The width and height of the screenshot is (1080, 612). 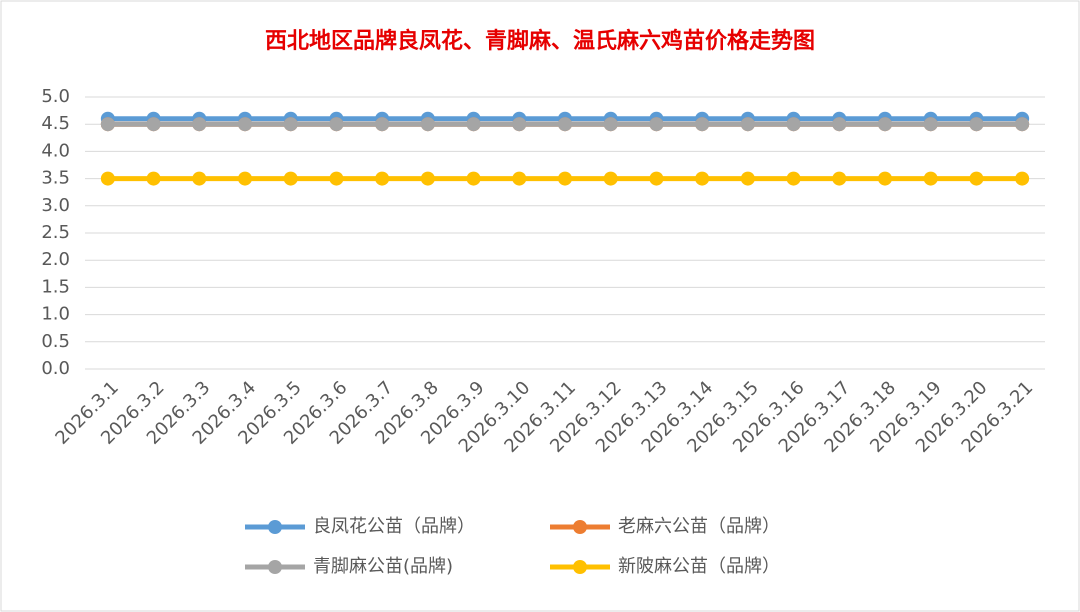 I want to click on y-tick-label: 2.0, so click(x=55, y=259).